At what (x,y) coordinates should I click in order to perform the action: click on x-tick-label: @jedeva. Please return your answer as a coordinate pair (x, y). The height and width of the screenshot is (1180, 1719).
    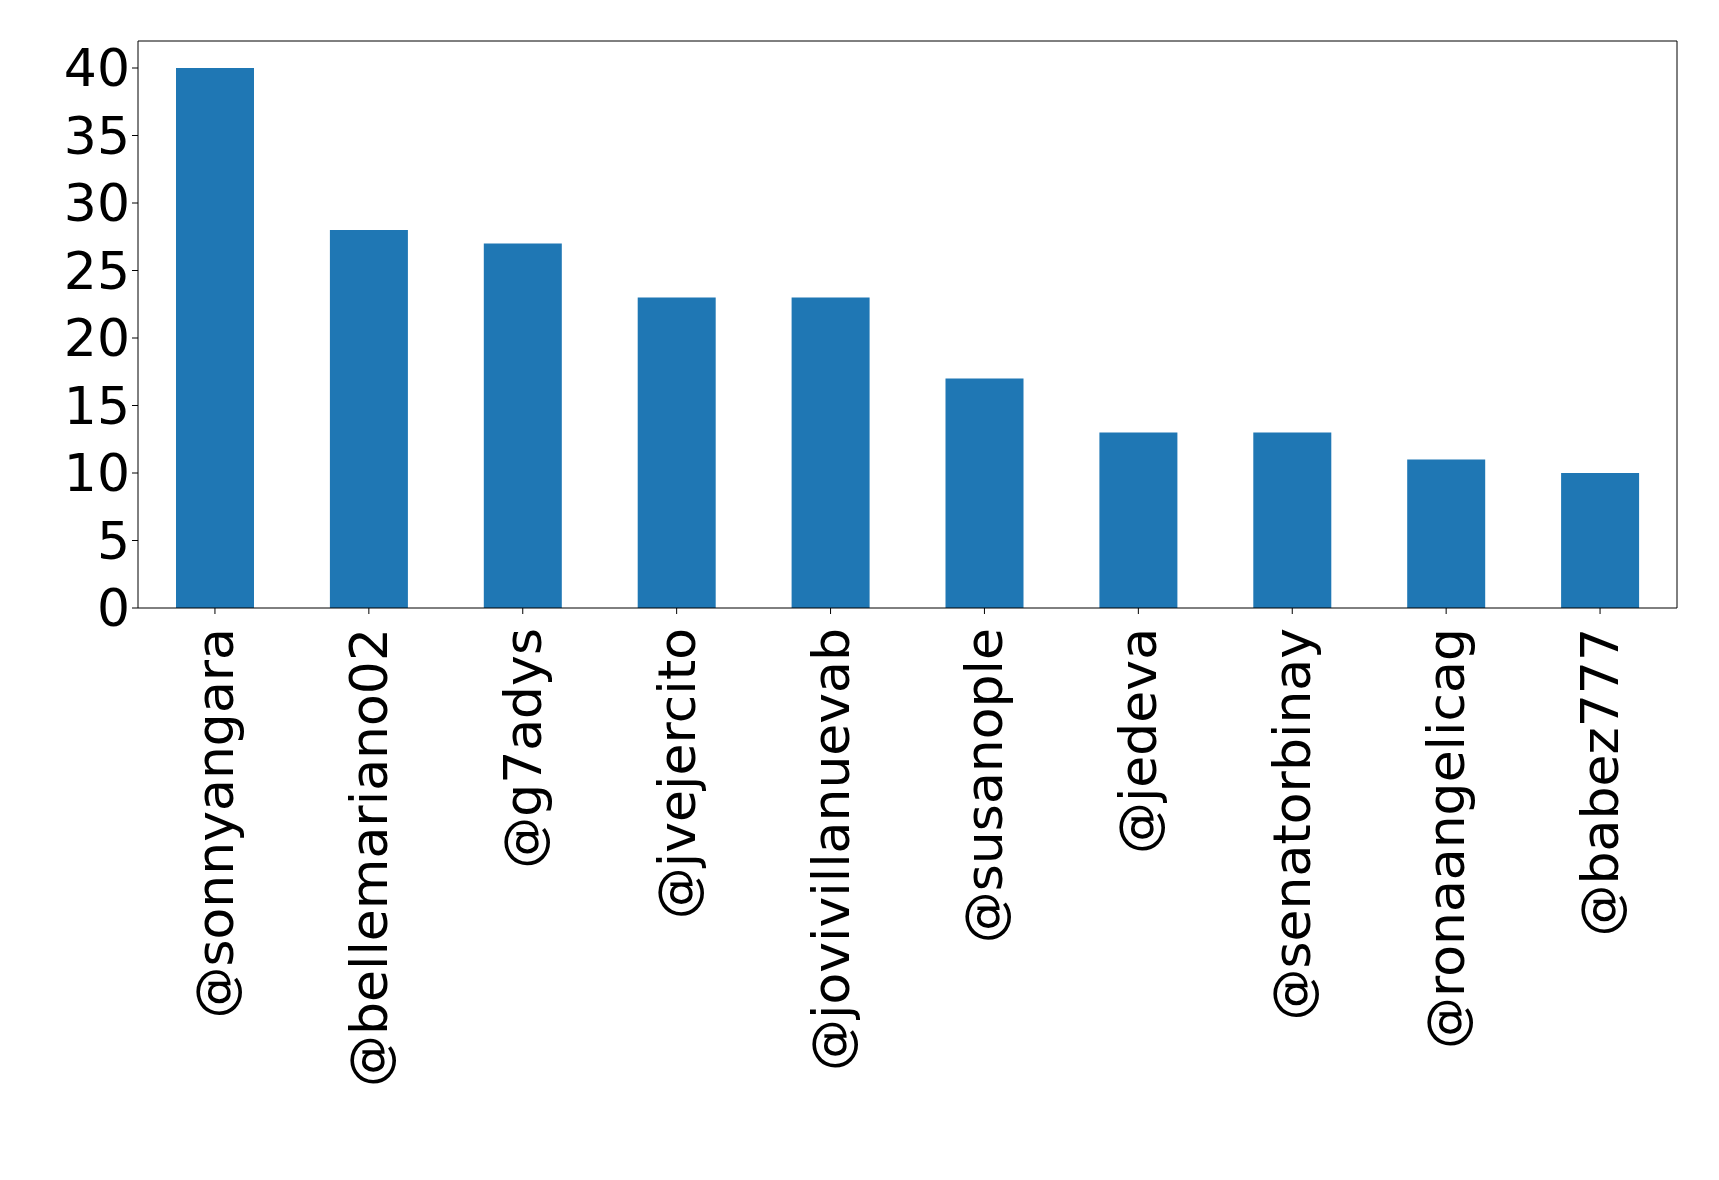
    Looking at the image, I should click on (1138, 741).